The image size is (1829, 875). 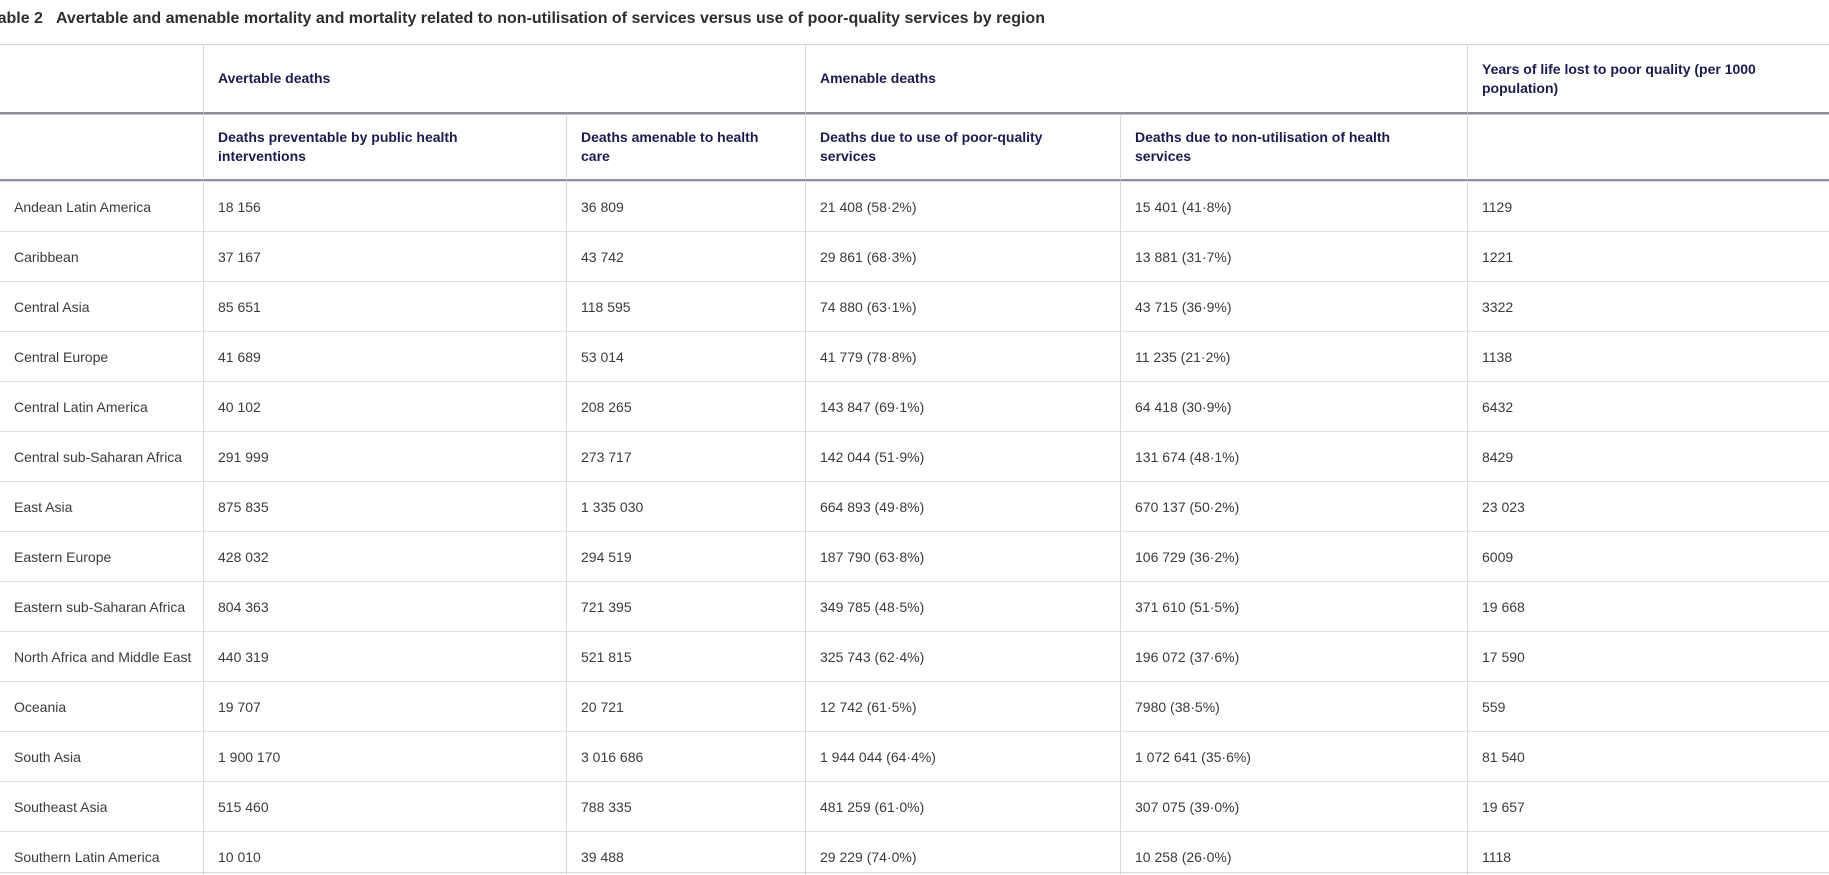 What do you see at coordinates (101, 356) in the screenshot?
I see `region-cell: Central Europe` at bounding box center [101, 356].